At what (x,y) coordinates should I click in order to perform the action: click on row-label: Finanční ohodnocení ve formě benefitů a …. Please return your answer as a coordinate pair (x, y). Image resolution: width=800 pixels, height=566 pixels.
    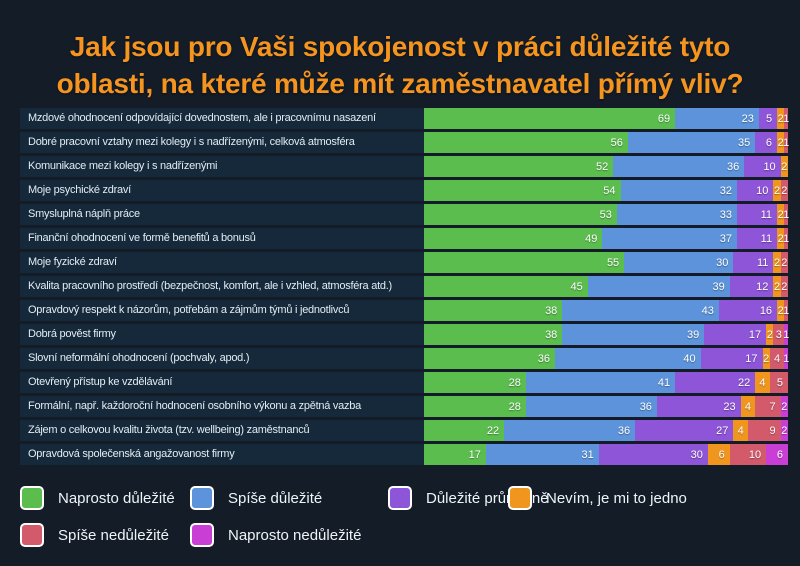
    Looking at the image, I should click on (142, 238).